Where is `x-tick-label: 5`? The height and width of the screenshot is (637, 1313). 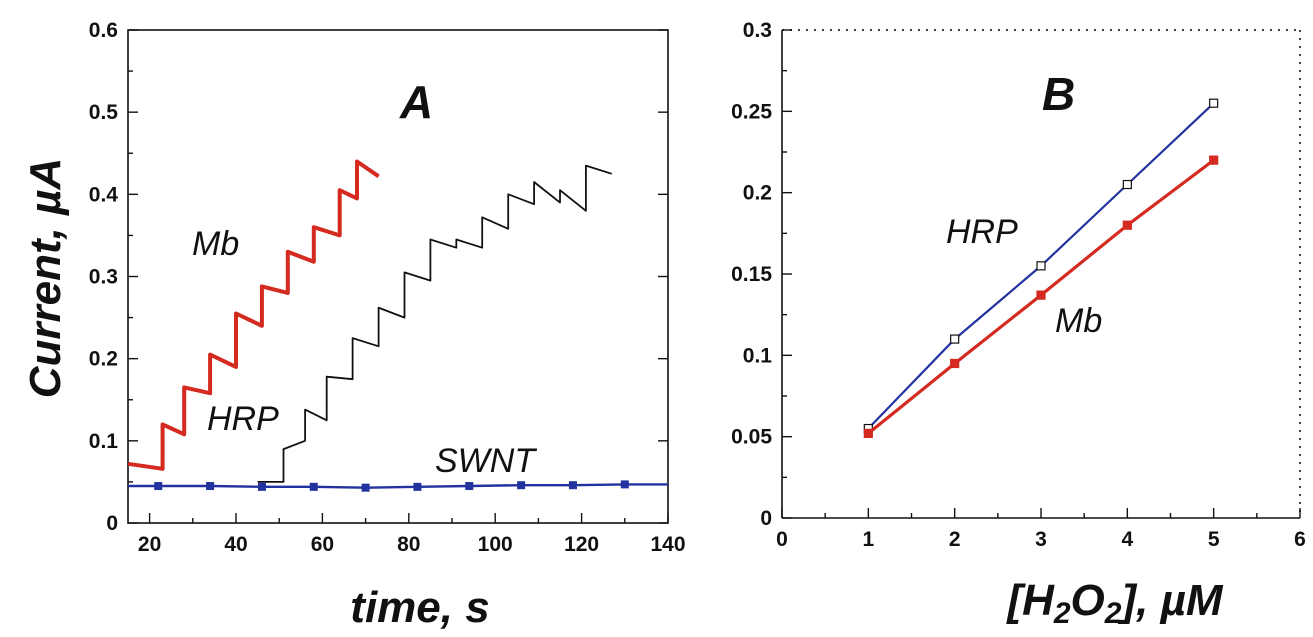 x-tick-label: 5 is located at coordinates (1214, 539).